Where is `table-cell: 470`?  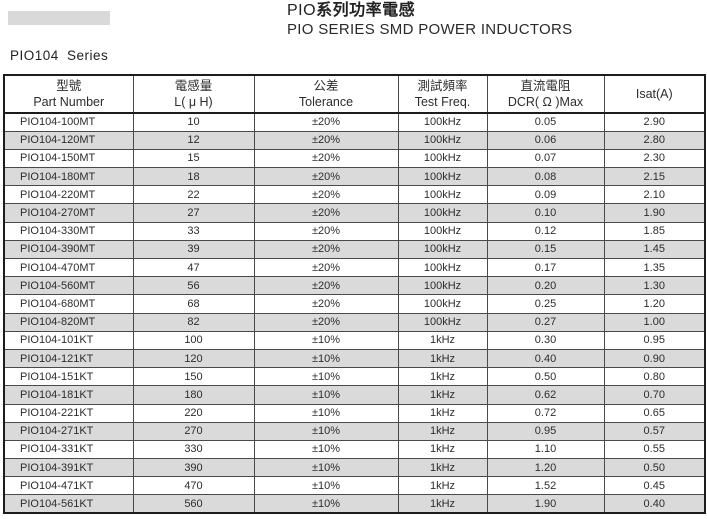
table-cell: 470 is located at coordinates (193, 486).